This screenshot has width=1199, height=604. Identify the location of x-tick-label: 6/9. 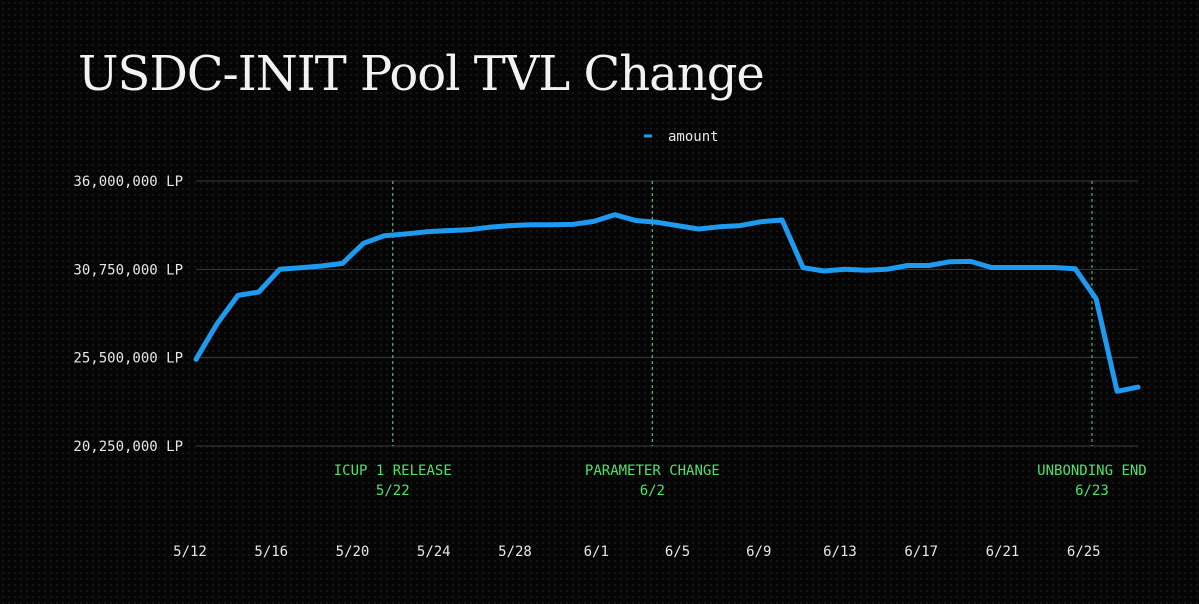
(758, 552).